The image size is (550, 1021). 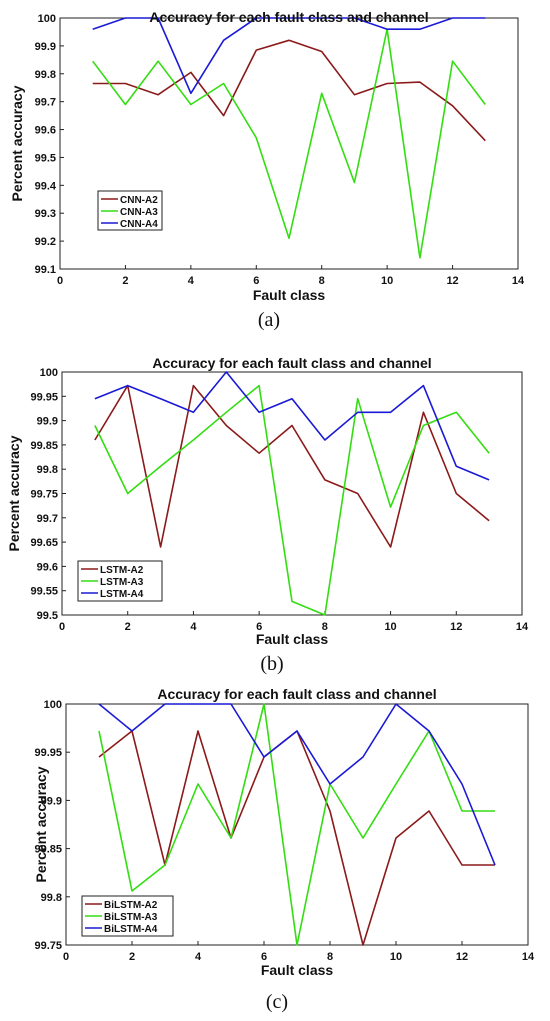 What do you see at coordinates (297, 784) in the screenshot?
I see `series-line-bilstm-a4` at bounding box center [297, 784].